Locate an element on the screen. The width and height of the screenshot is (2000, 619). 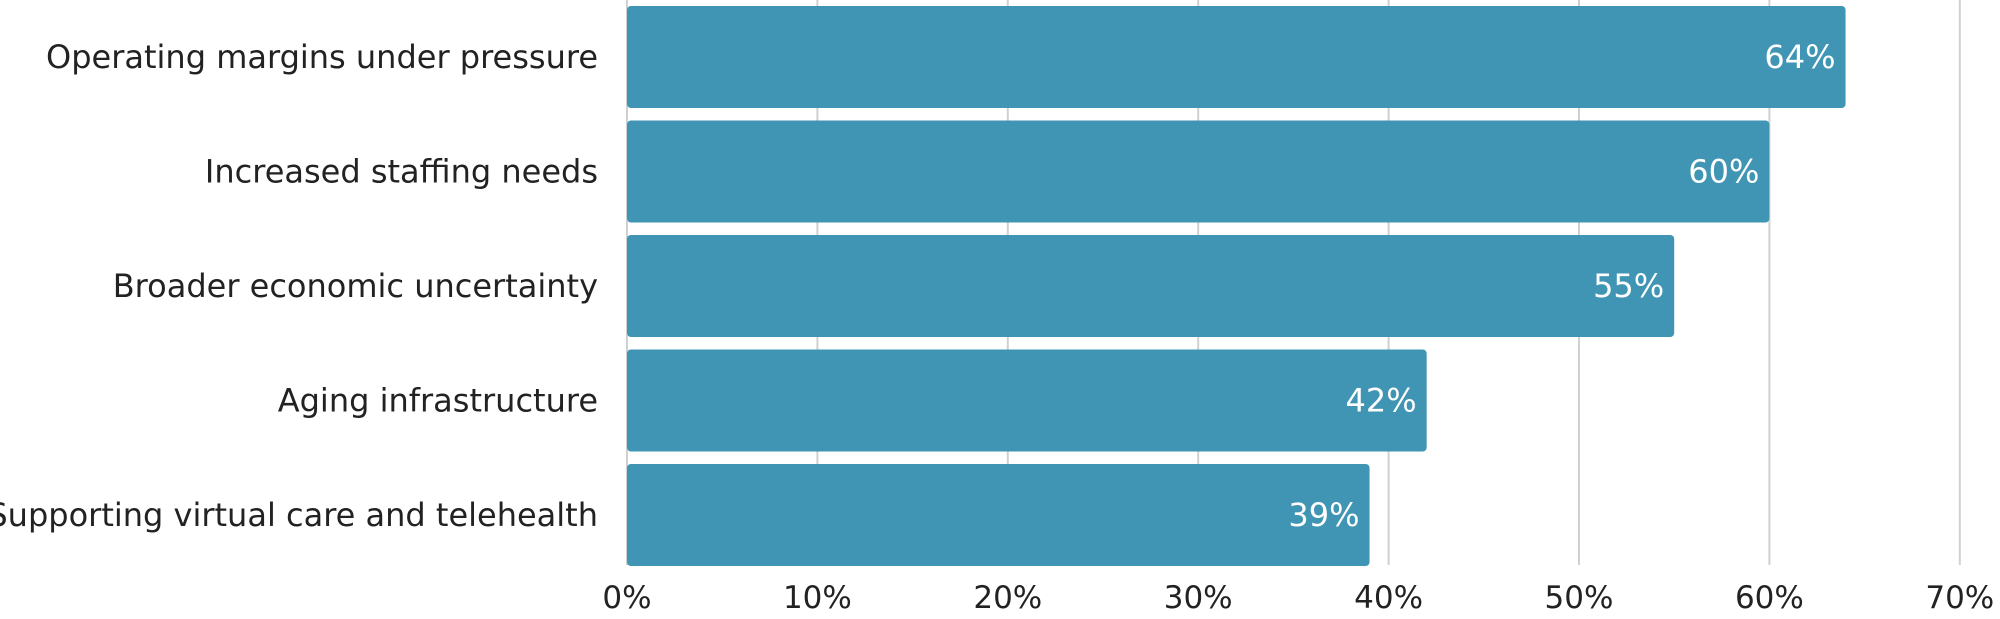
tick-label: 20% is located at coordinates (1007, 598).